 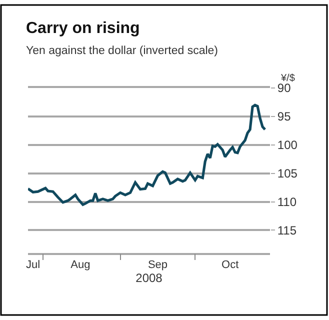 I want to click on chart-subtitle: Yen against the dollar (inverted scale), so click(x=122, y=51).